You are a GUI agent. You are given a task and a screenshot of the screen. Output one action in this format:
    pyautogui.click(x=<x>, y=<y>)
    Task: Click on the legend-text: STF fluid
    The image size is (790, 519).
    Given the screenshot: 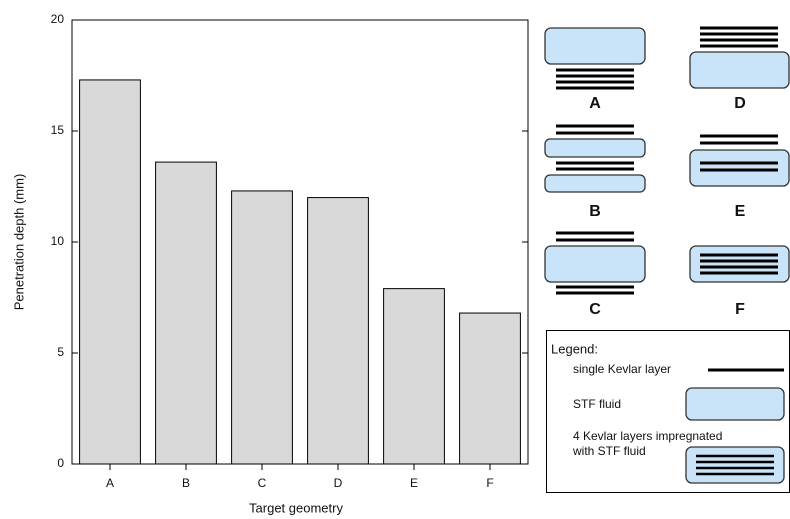 What is the action you would take?
    pyautogui.click(x=597, y=404)
    